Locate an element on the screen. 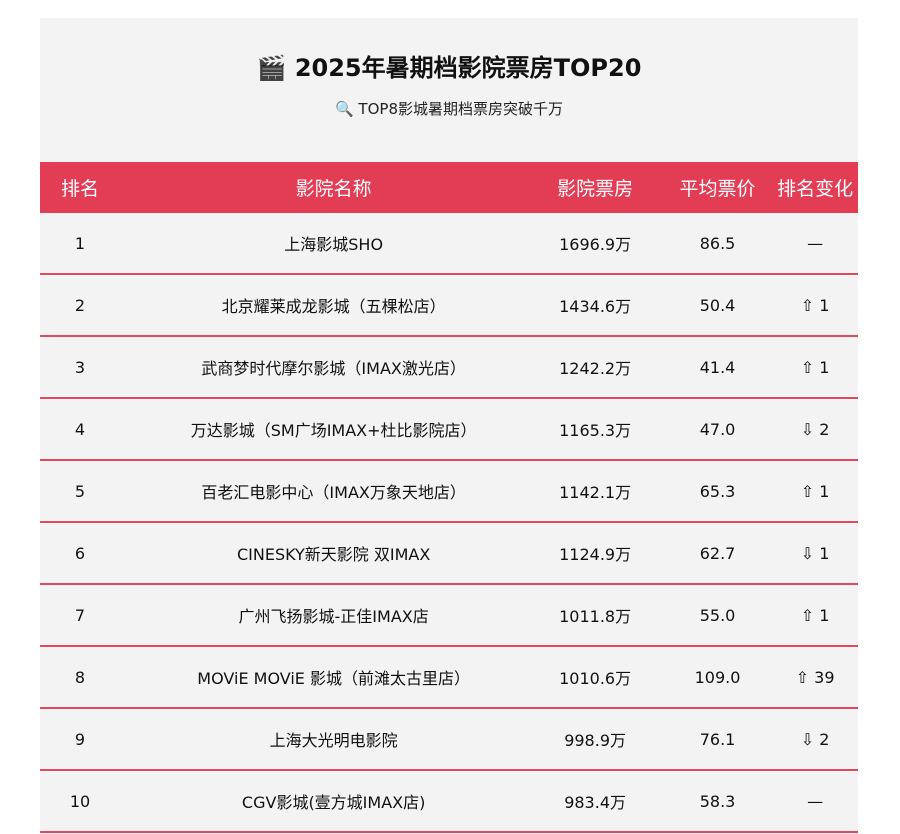  table-row: 9 上海大光明电影院 998.9万 76.1 ⇩ 2 is located at coordinates (449, 740).